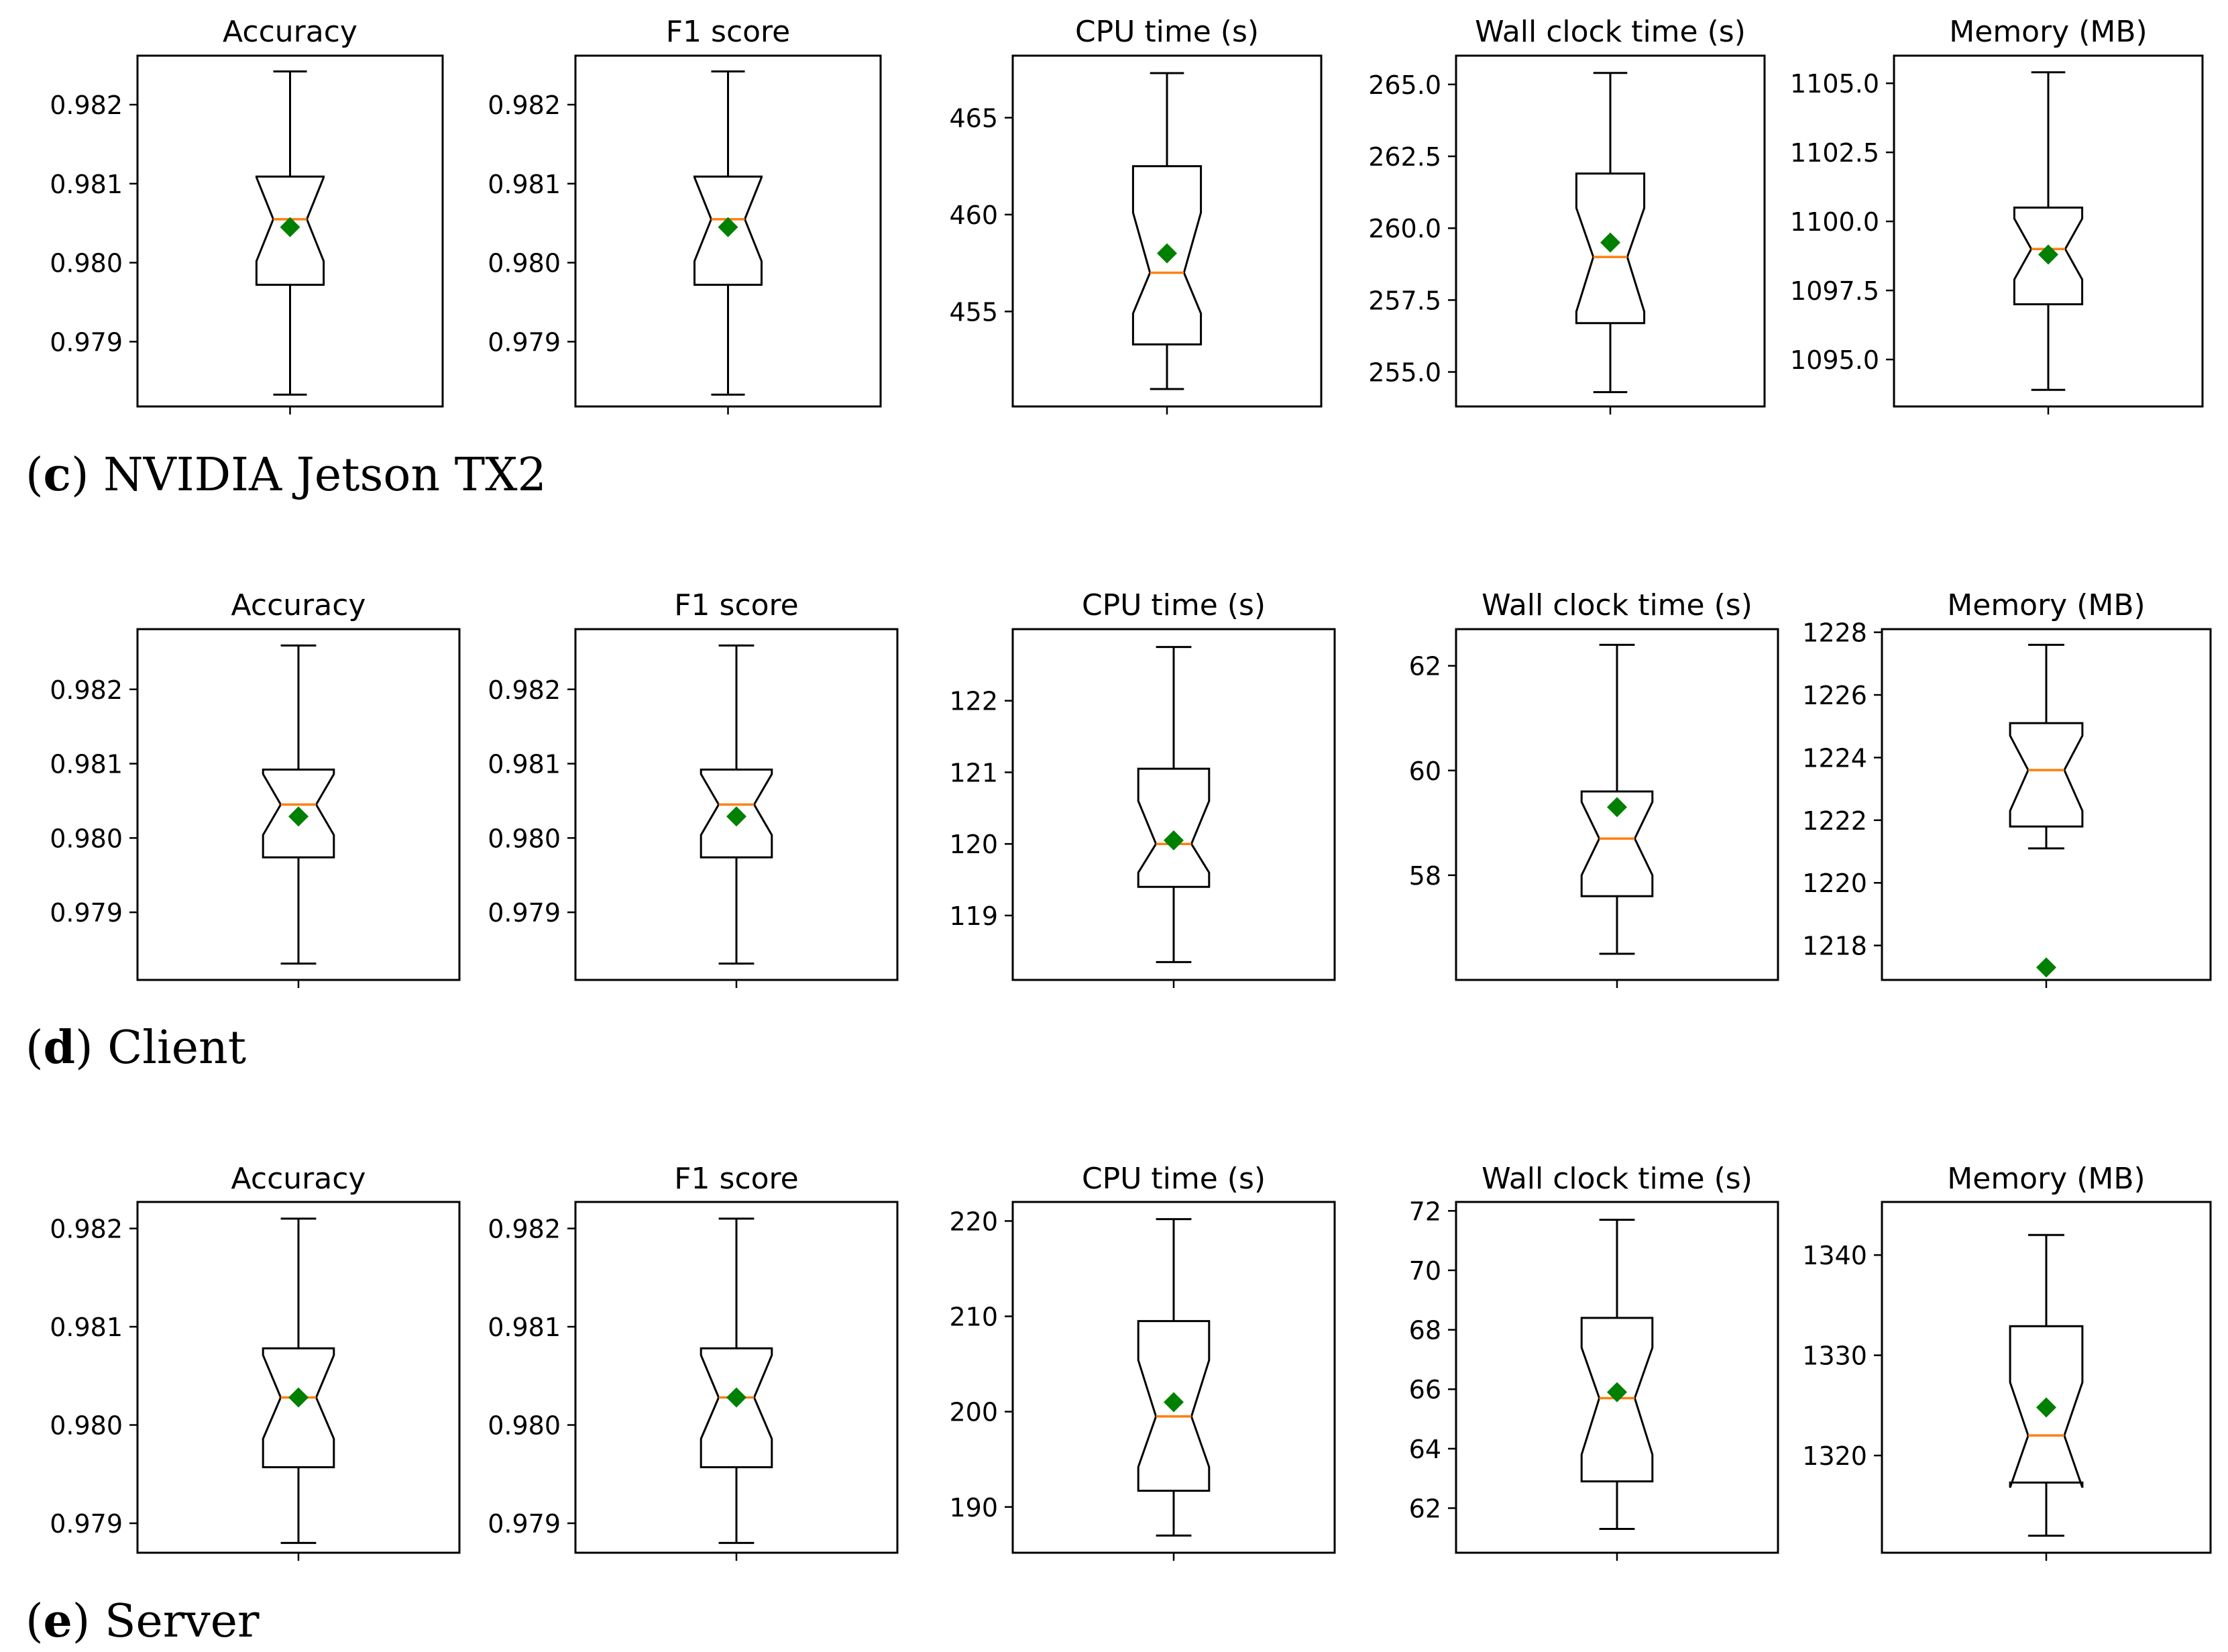  What do you see at coordinates (1425, 1509) in the screenshot?
I see `y-tick-label: 62` at bounding box center [1425, 1509].